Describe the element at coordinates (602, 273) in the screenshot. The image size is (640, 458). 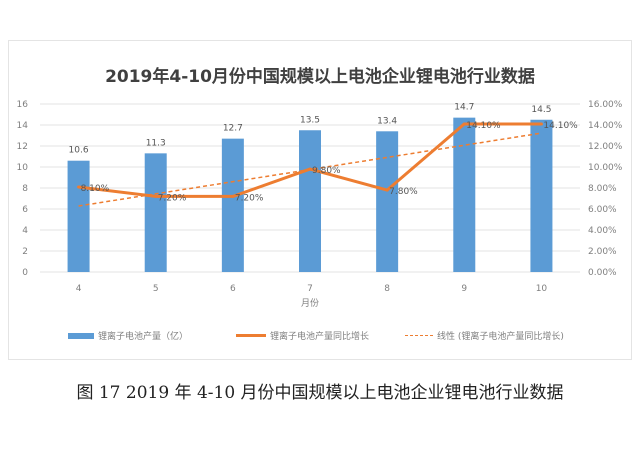
I see `y-tick-right: 0.00%` at that location.